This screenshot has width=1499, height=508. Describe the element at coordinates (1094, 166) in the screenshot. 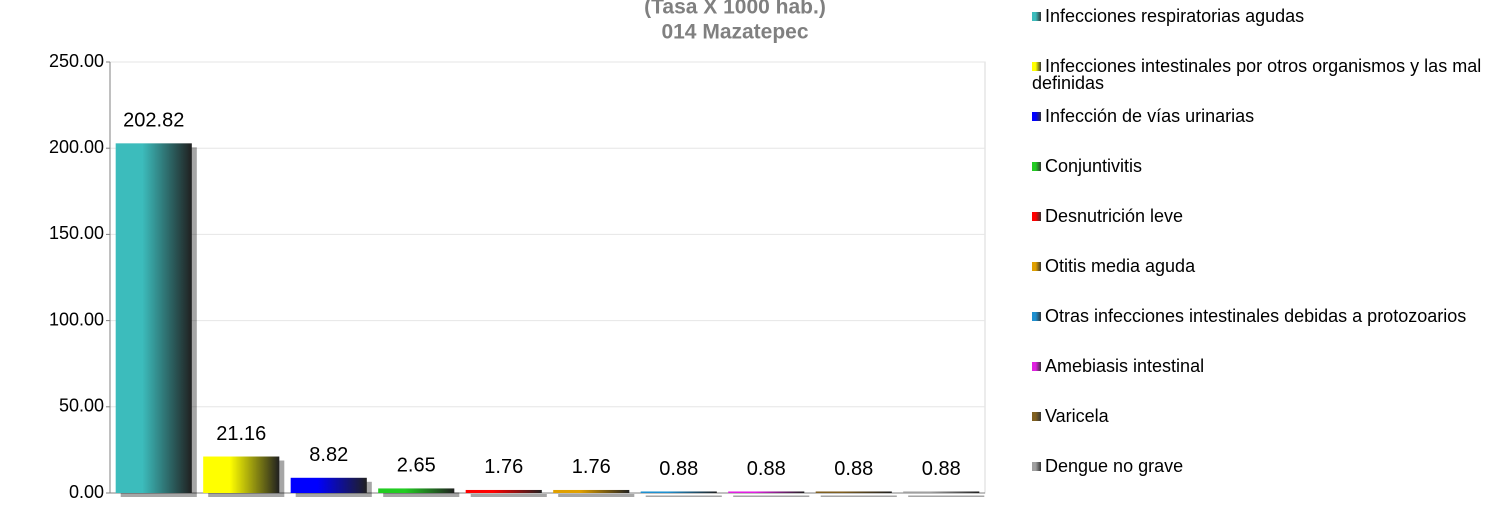

I see `legend-label: Conjuntivitis` at that location.